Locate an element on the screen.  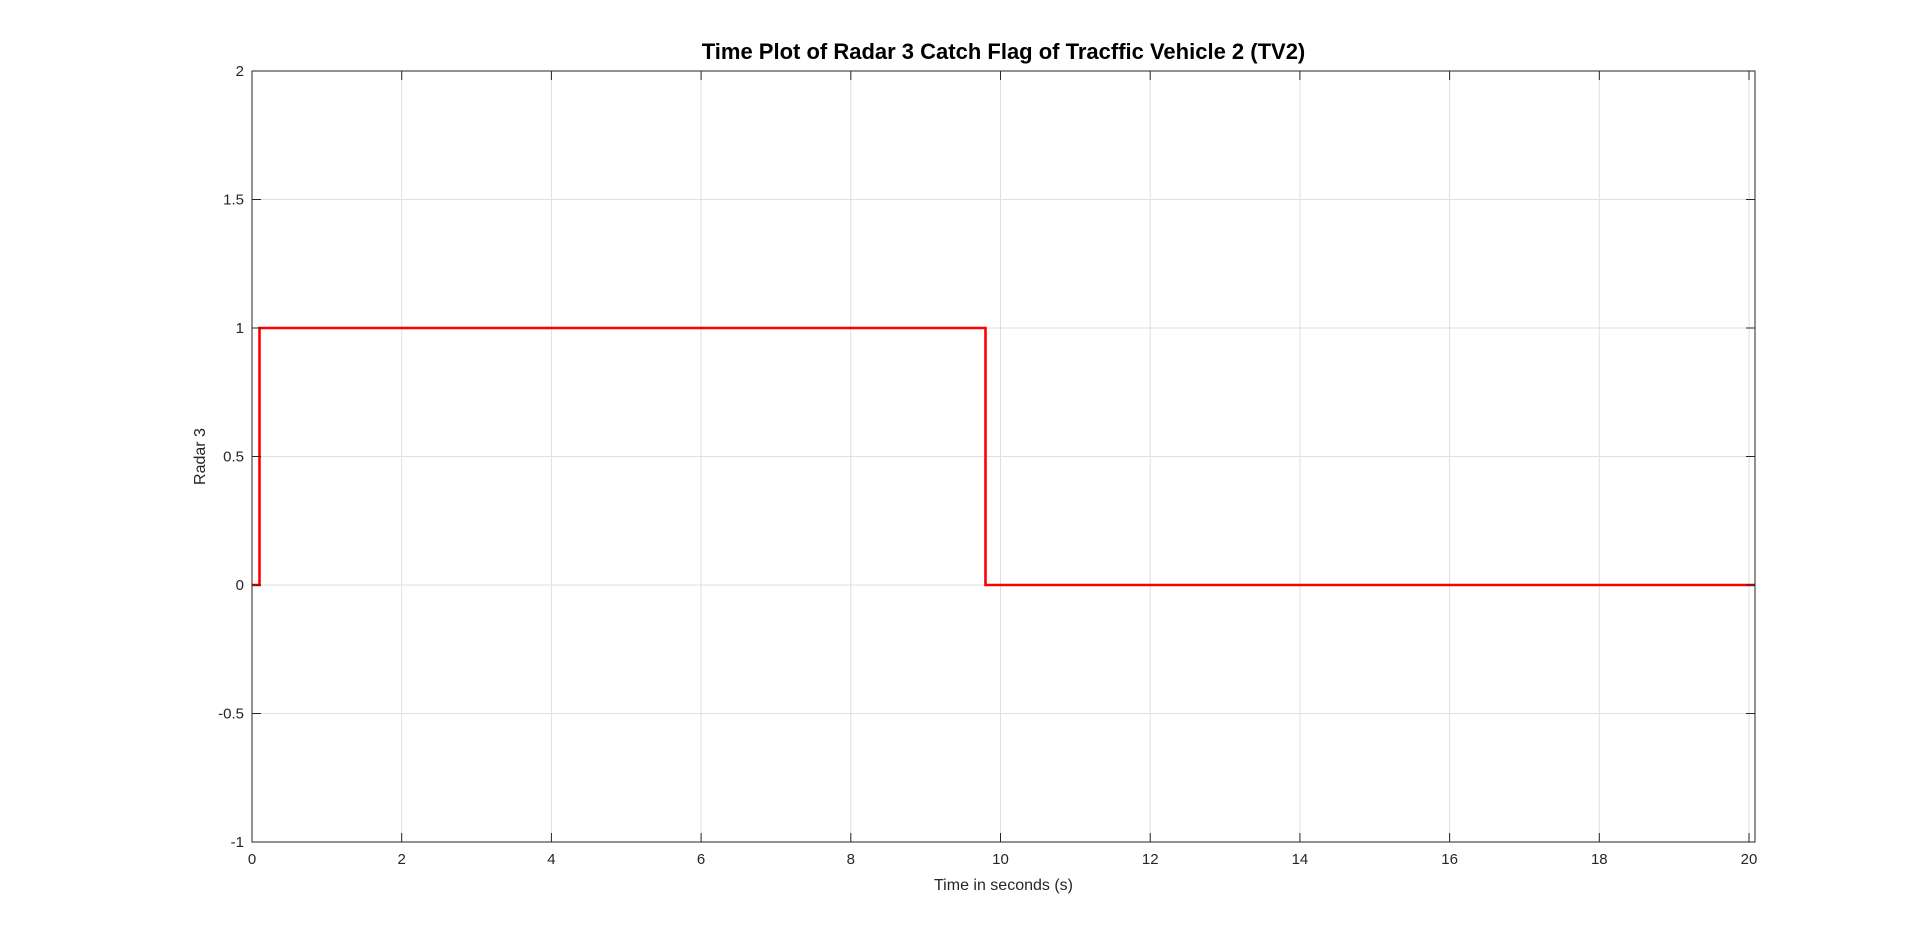
x-tick-labels: 0 2 4 6 8 10 12 14 16 18 20 is located at coordinates (1003, 859).